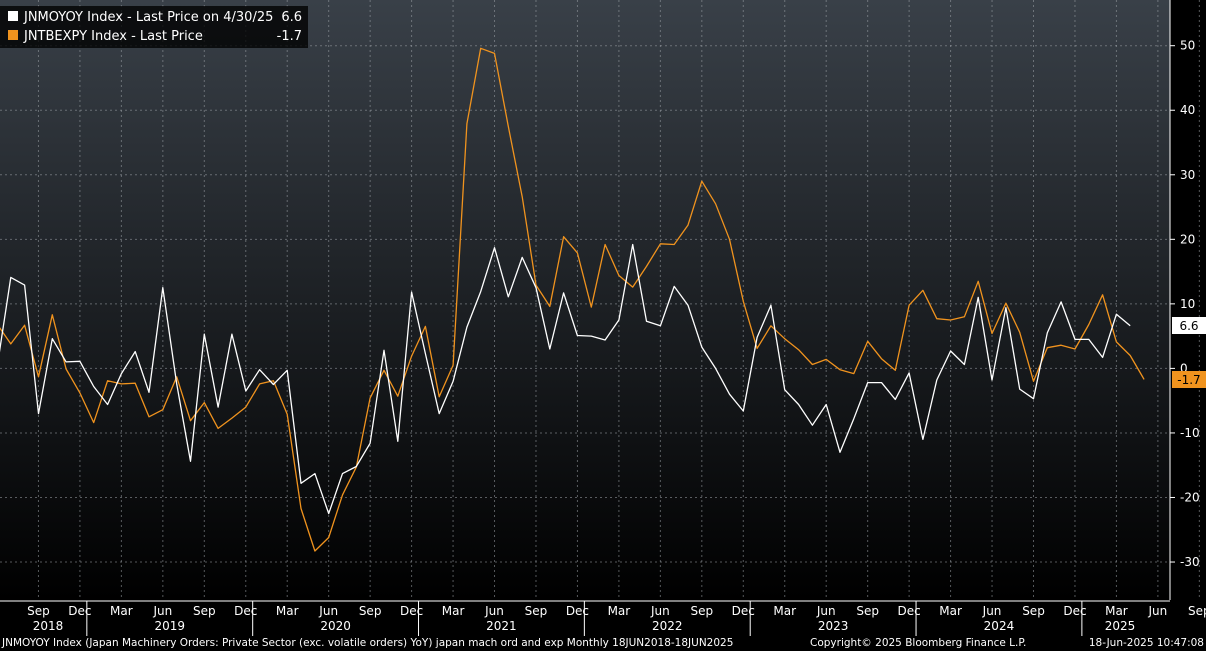  Describe the element at coordinates (1146, 643) in the screenshot. I see `footer-timestamp: 18-Jun-2025 10:47:08` at that location.